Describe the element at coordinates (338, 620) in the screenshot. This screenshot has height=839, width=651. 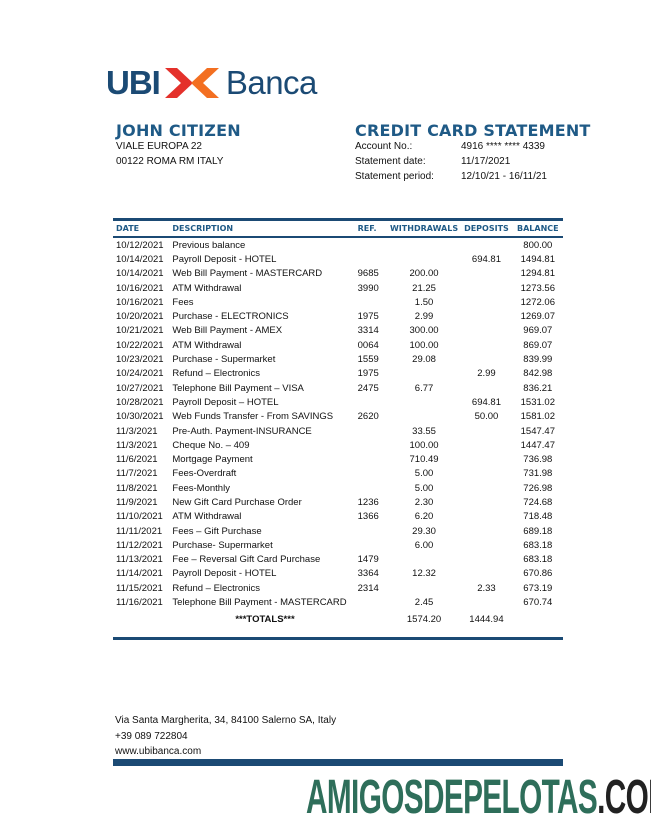
I see `totals-row: ***TOTALS*** 1574.20 1444.94` at that location.